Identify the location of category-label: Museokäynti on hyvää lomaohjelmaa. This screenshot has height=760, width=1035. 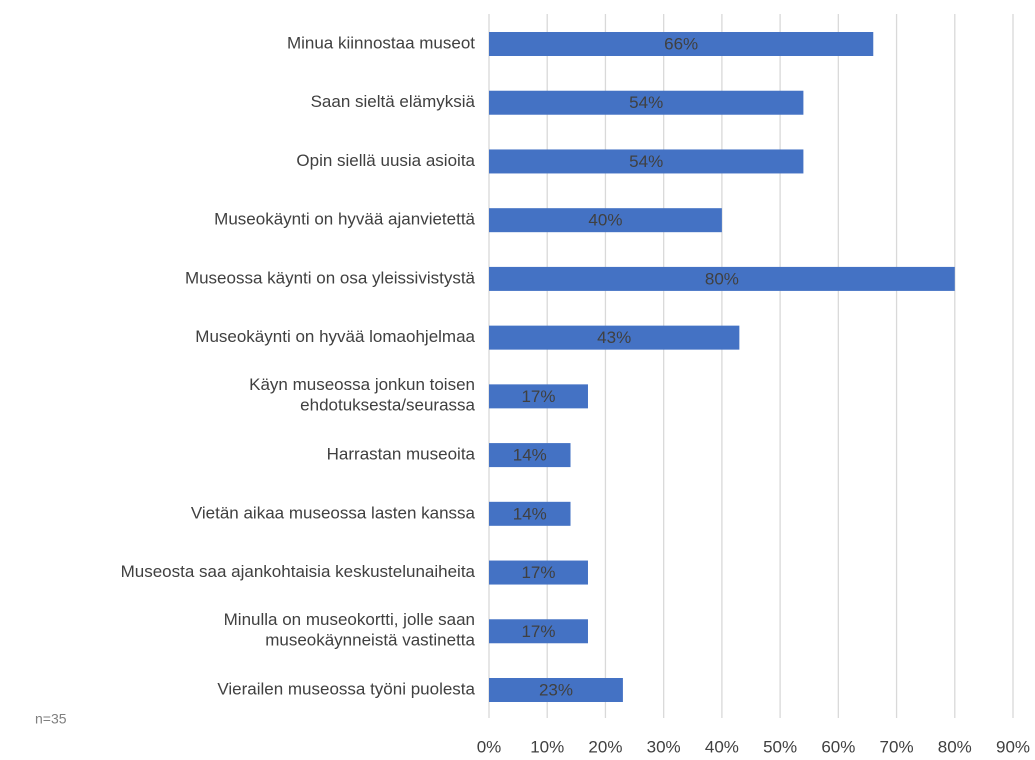
(335, 336).